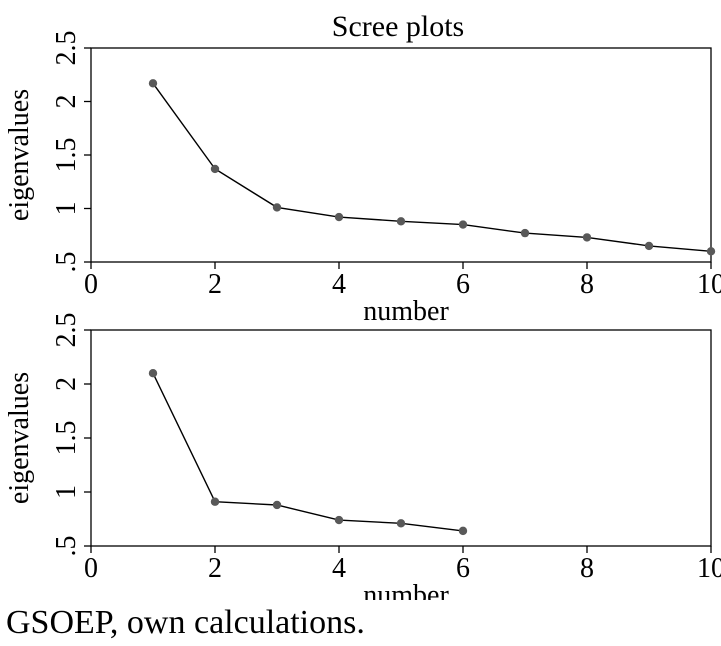 This screenshot has height=646, width=721. Describe the element at coordinates (185, 622) in the screenshot. I see `figure-caption: GSOEP, own calculations.` at that location.